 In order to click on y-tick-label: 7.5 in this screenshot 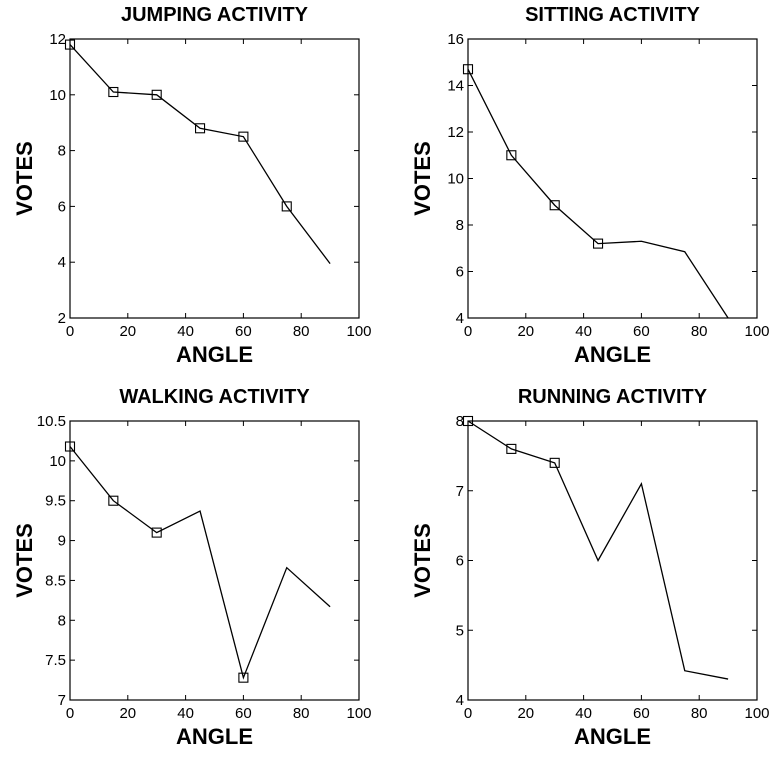, I will do `click(55, 660)`.